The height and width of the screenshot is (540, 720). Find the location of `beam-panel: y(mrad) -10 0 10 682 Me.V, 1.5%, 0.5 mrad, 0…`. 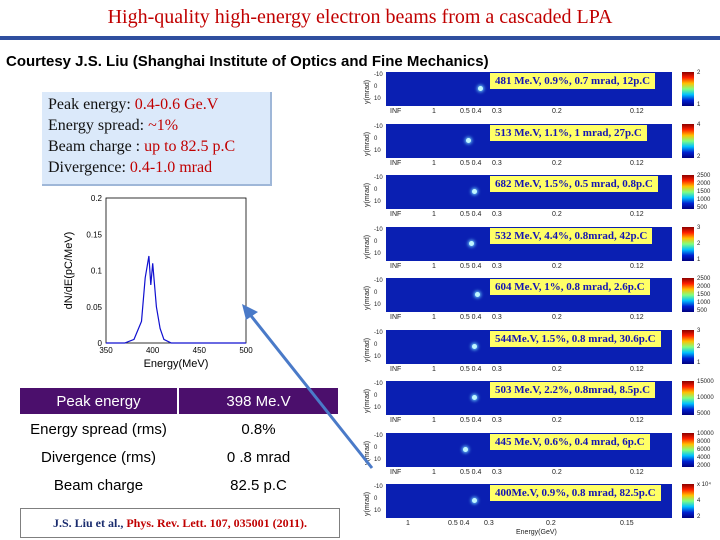

beam-panel: y(mrad) -10 0 10 682 Me.V, 1.5%, 0.5 mrad, 0… is located at coordinates (542, 198).